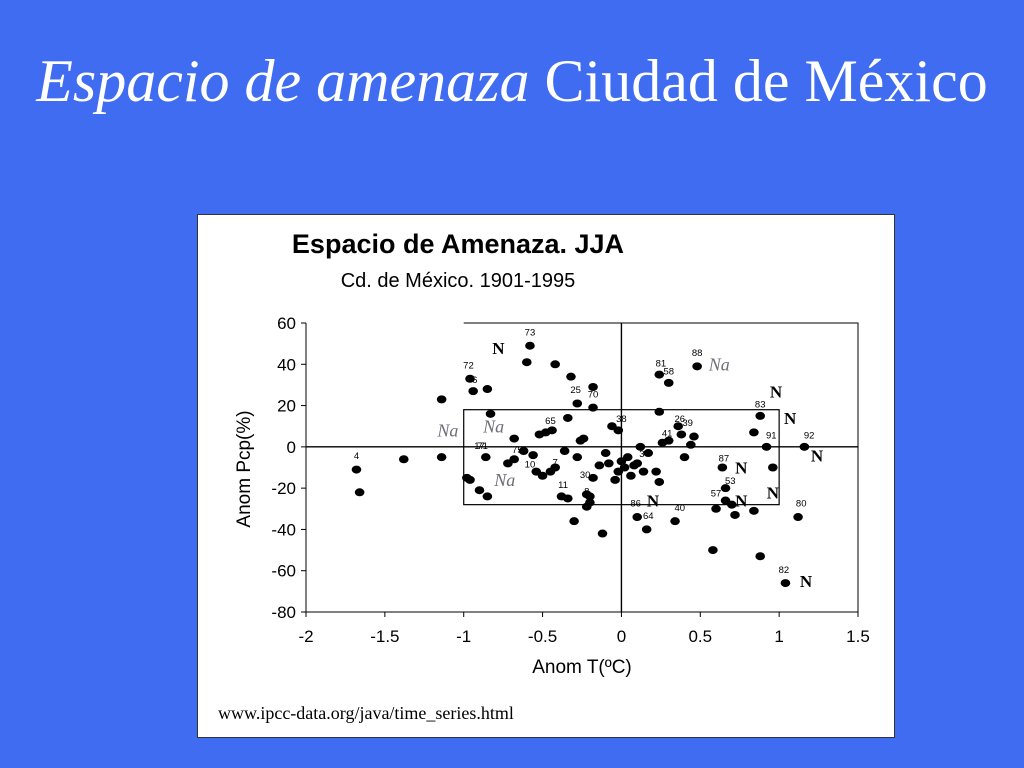 This screenshot has width=1024, height=768. Describe the element at coordinates (283, 529) in the screenshot. I see `y-tick-label: -40` at that location.